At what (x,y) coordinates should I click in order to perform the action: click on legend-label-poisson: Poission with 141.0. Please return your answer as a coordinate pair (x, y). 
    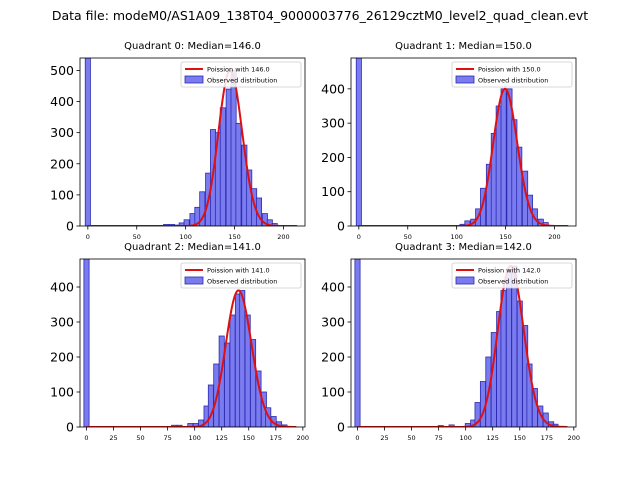
    Looking at the image, I should click on (238, 271).